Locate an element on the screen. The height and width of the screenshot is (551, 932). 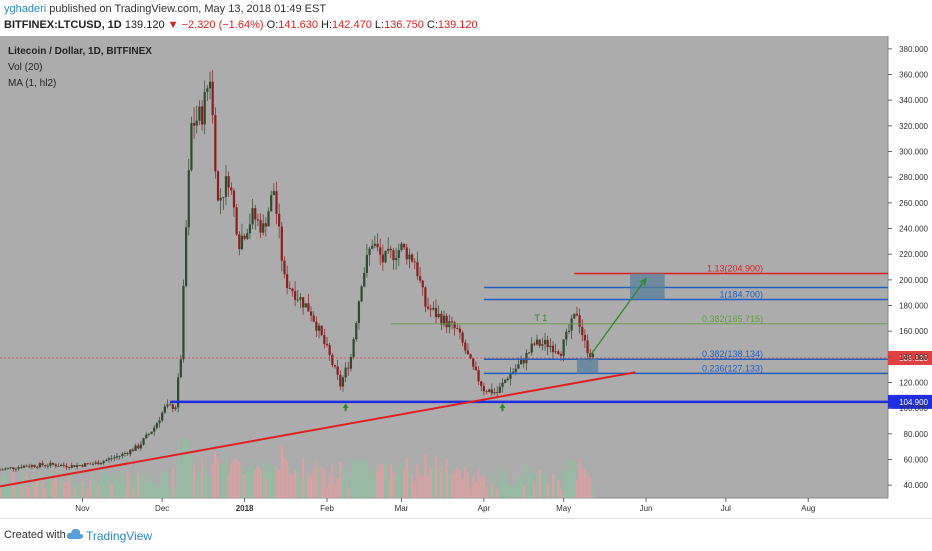
y-tick-label: 300.000 is located at coordinates (913, 152).